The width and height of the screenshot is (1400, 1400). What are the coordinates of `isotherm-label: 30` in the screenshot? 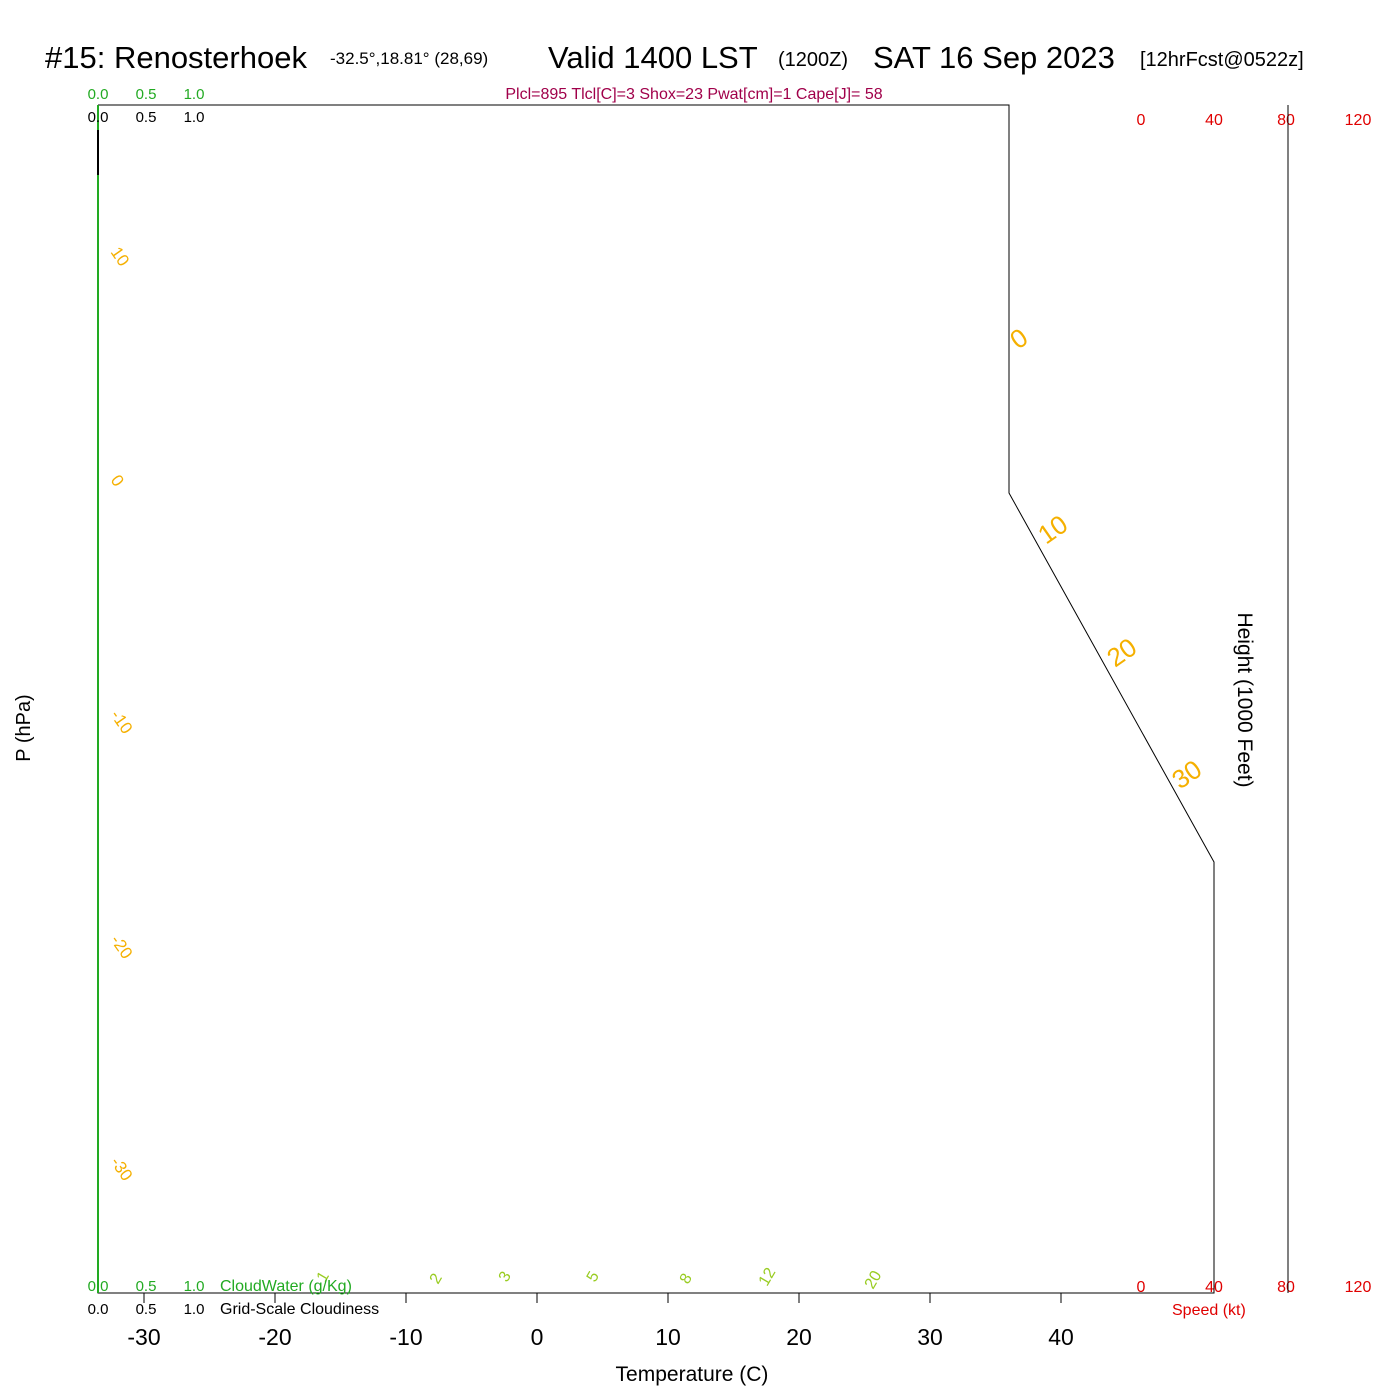 It's located at (1186, 774).